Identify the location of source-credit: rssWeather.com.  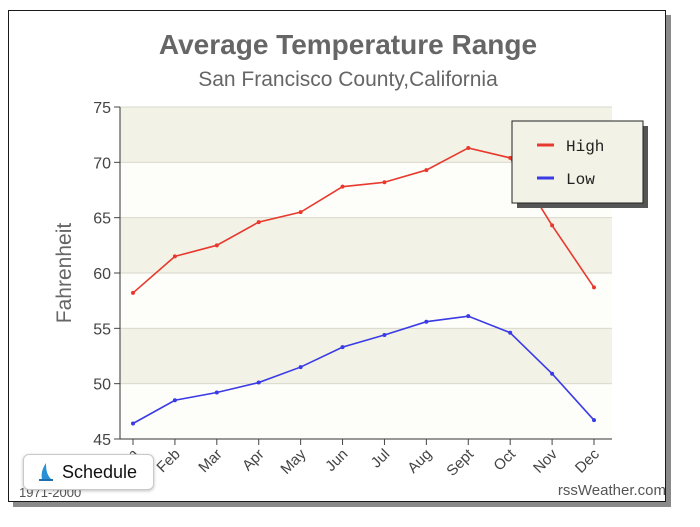
(611, 490).